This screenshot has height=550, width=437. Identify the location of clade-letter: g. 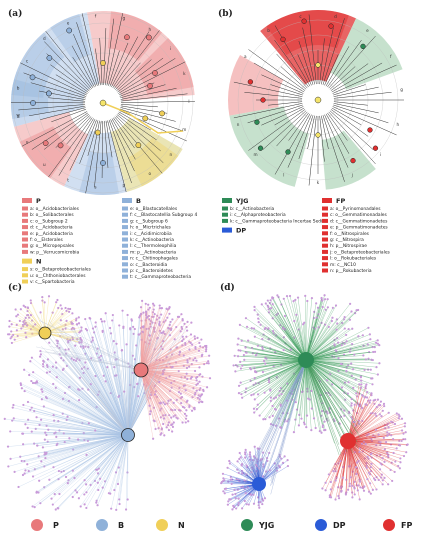
(401, 89).